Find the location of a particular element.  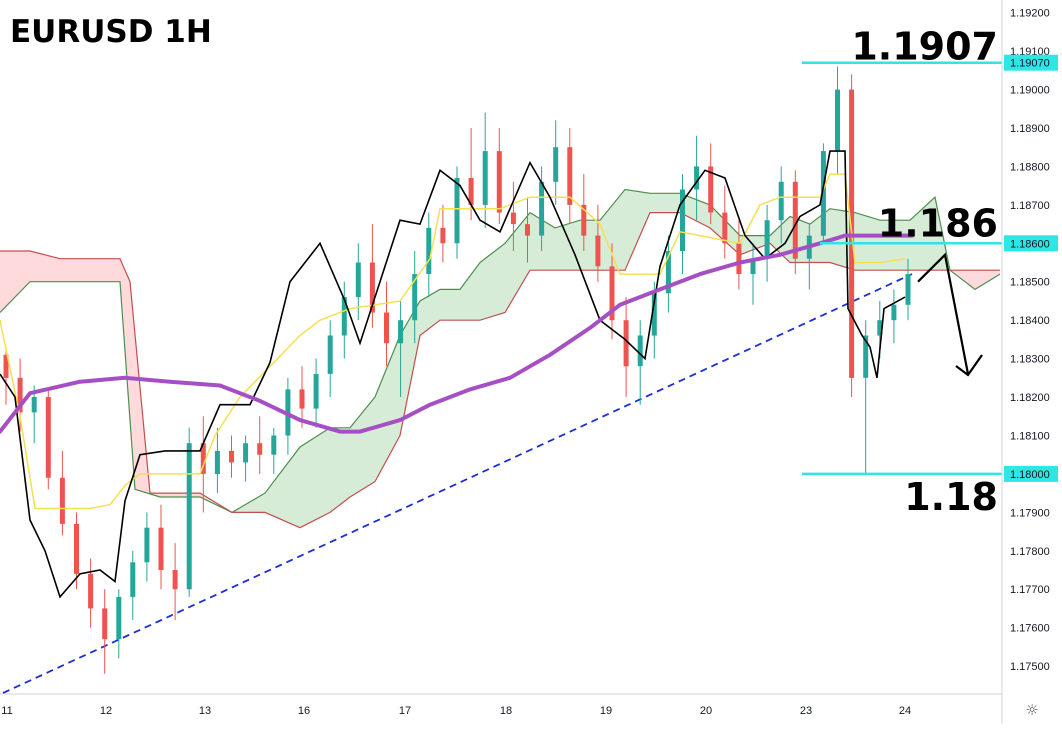

y-tick-label: 1.17700 is located at coordinates (1030, 590).